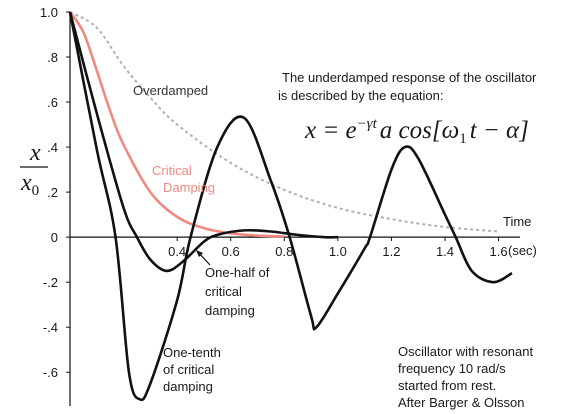 The width and height of the screenshot is (579, 414). I want to click on eq-exp: −γt, so click(367, 124).